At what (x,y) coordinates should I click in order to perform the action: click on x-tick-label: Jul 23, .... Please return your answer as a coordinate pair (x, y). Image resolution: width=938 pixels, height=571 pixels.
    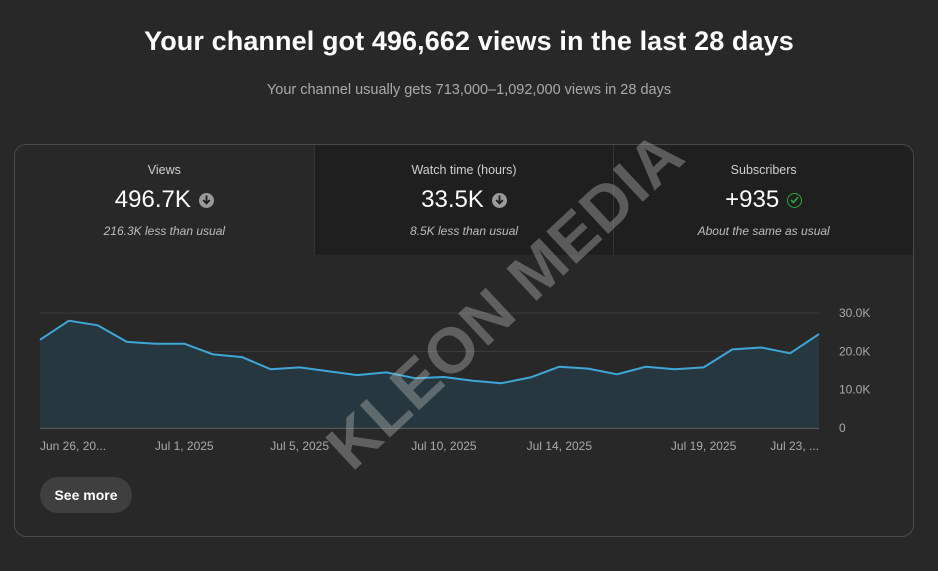
    Looking at the image, I should click on (794, 446).